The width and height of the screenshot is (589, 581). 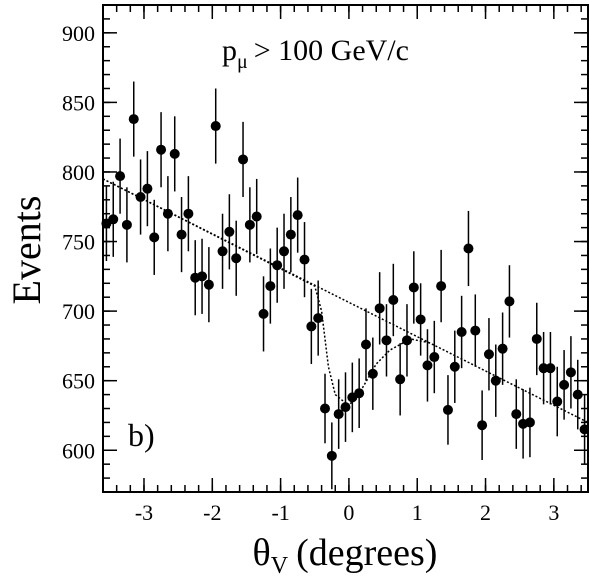 I want to click on x-tick-label: 3, so click(x=553, y=512).